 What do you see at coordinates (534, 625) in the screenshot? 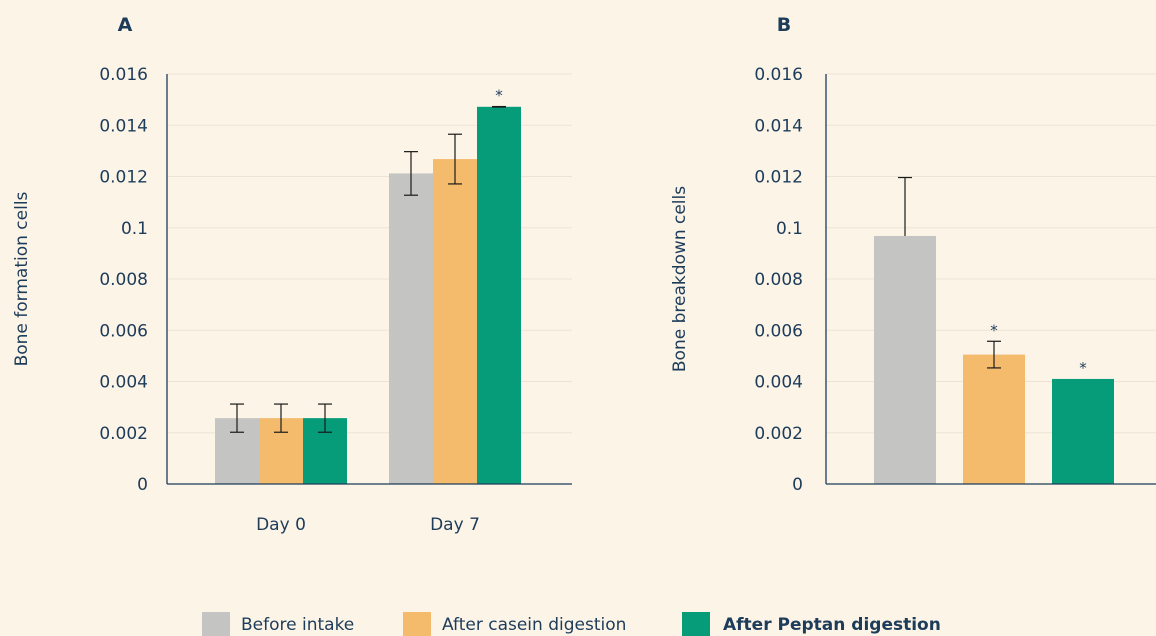
I see `legend-label: After casein digestion` at bounding box center [534, 625].